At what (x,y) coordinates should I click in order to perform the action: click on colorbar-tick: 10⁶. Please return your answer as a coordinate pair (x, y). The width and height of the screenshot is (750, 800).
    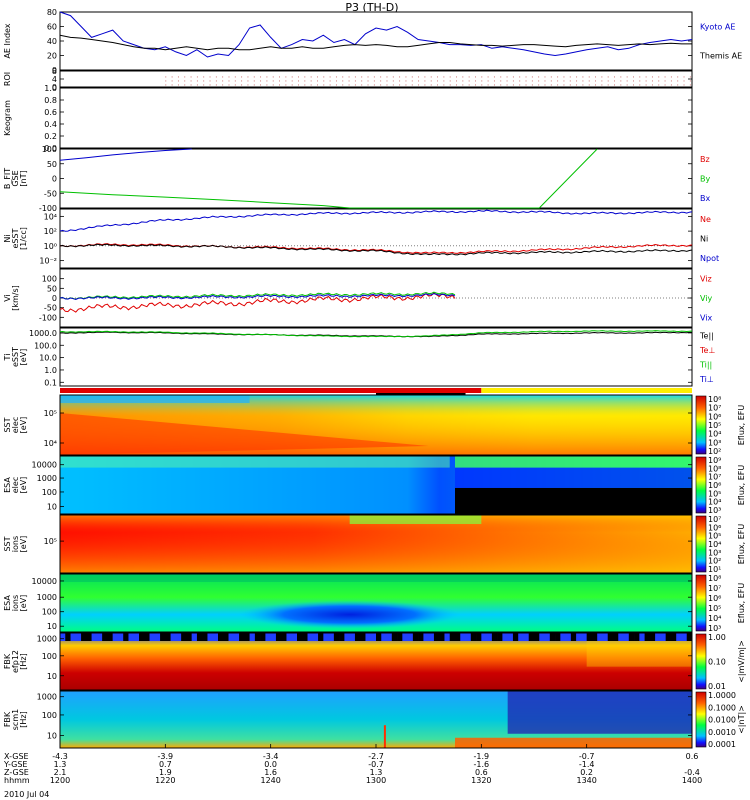
    Looking at the image, I should click on (714, 416).